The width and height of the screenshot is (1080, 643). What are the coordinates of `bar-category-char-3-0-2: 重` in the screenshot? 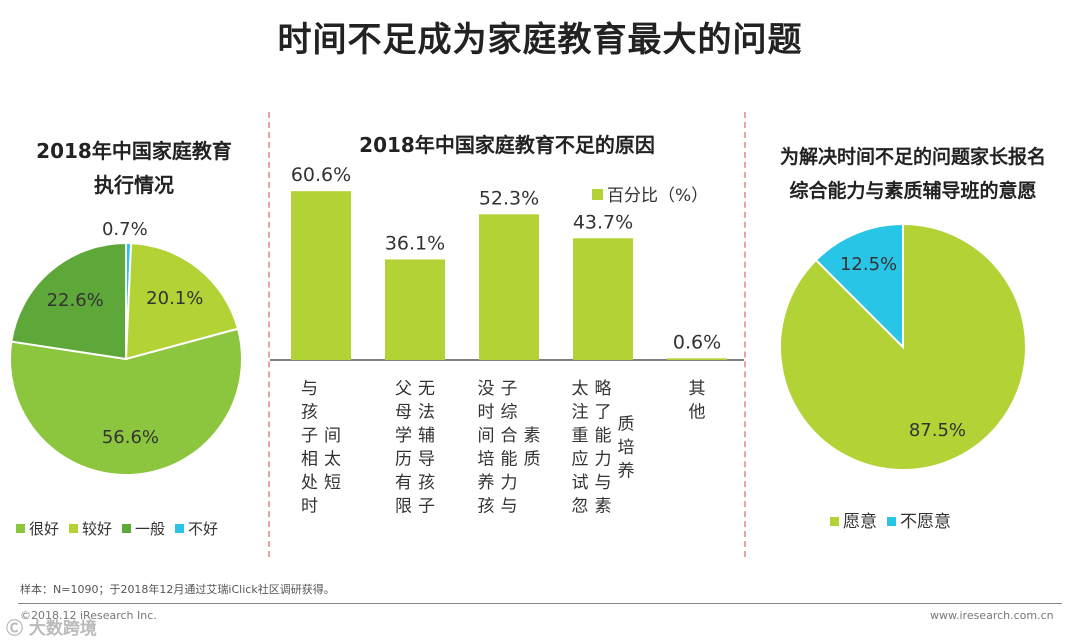 It's located at (580, 436).